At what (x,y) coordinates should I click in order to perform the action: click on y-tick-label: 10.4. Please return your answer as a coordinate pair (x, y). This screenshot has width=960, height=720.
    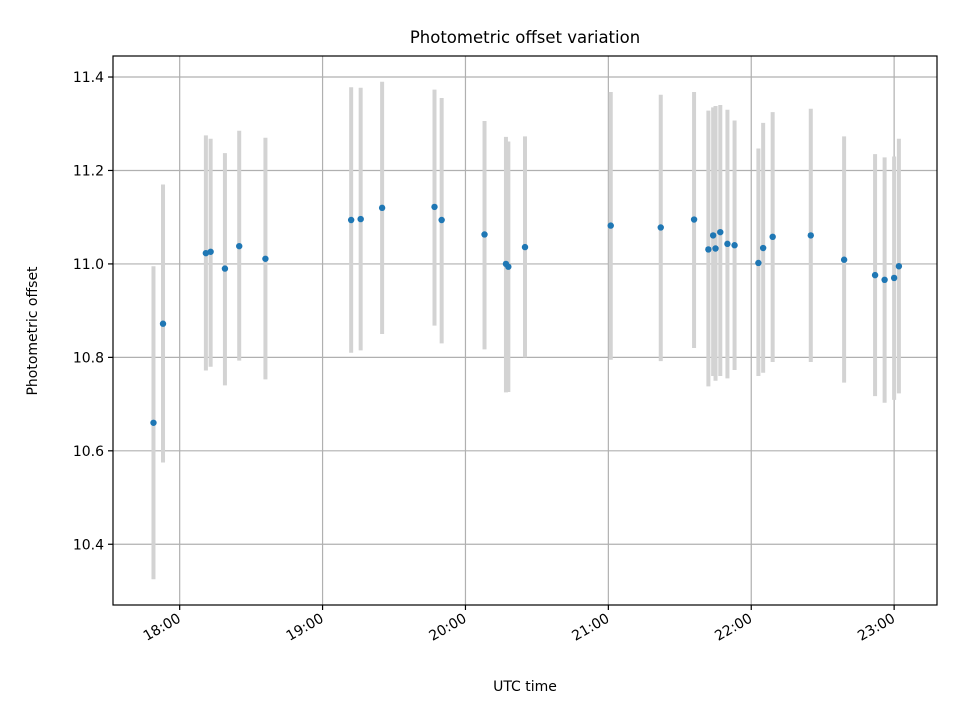
    Looking at the image, I should click on (88, 545).